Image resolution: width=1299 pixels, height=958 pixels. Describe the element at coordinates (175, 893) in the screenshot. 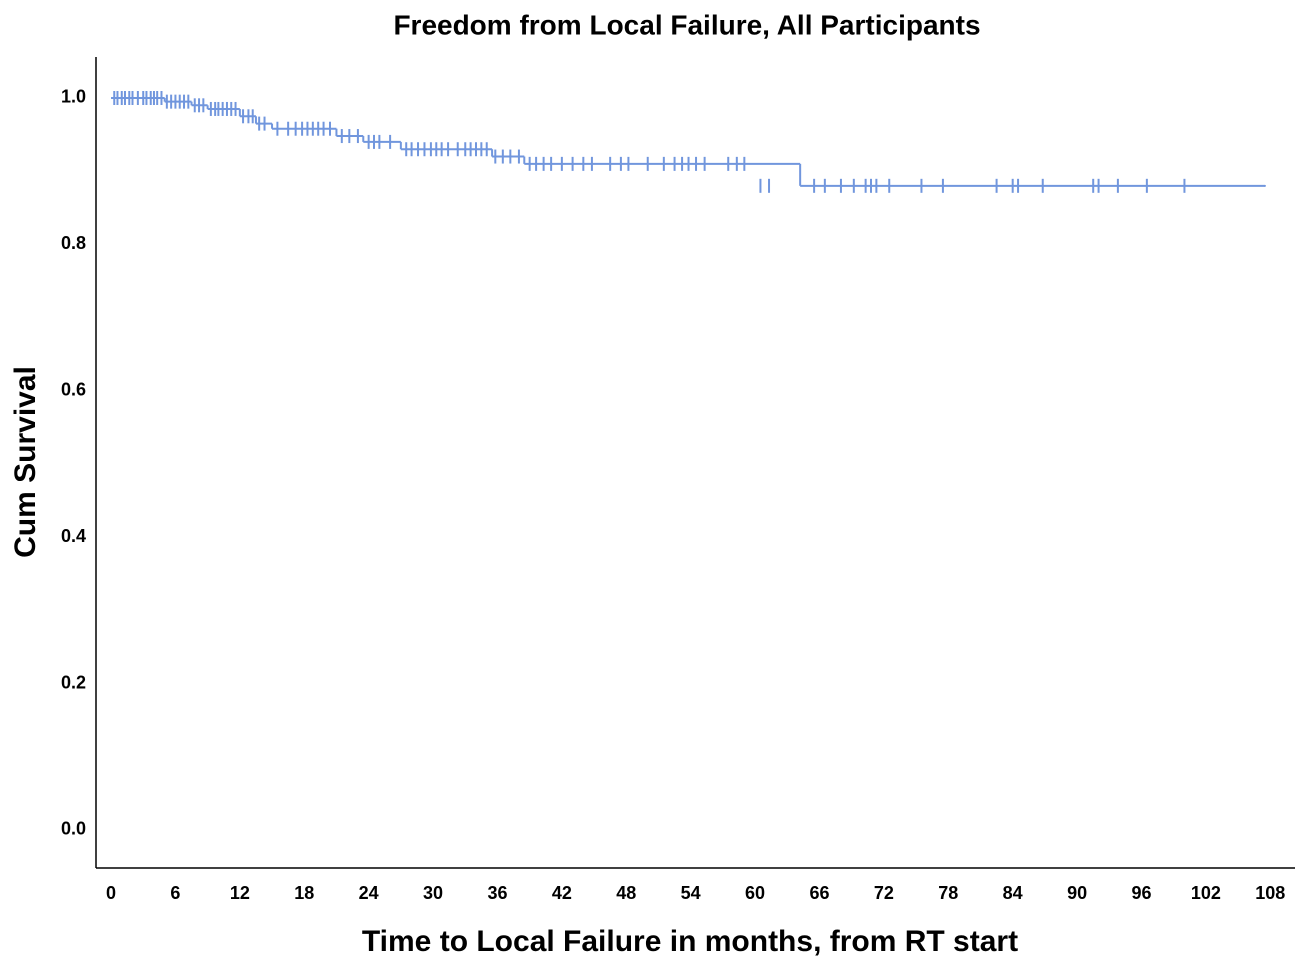

I see `x-tick-label: 6` at that location.